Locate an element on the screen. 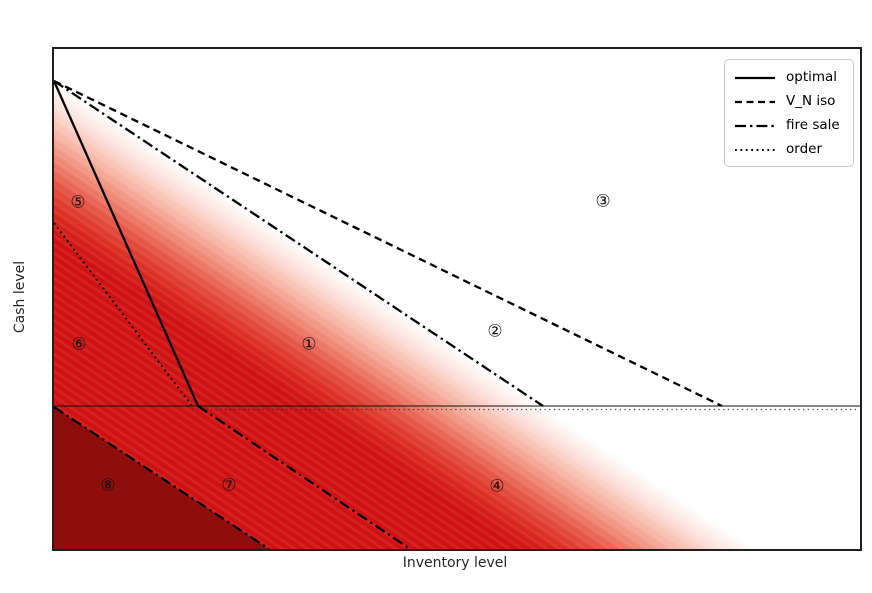 The image size is (872, 593). region-label-5: ⑤ is located at coordinates (78, 202).